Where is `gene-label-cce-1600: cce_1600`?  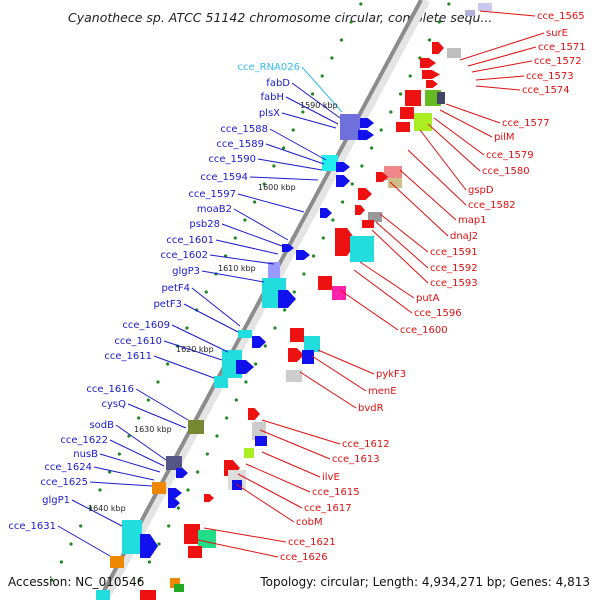
gene-label-cce-1600: cce_1600 is located at coordinates (424, 330).